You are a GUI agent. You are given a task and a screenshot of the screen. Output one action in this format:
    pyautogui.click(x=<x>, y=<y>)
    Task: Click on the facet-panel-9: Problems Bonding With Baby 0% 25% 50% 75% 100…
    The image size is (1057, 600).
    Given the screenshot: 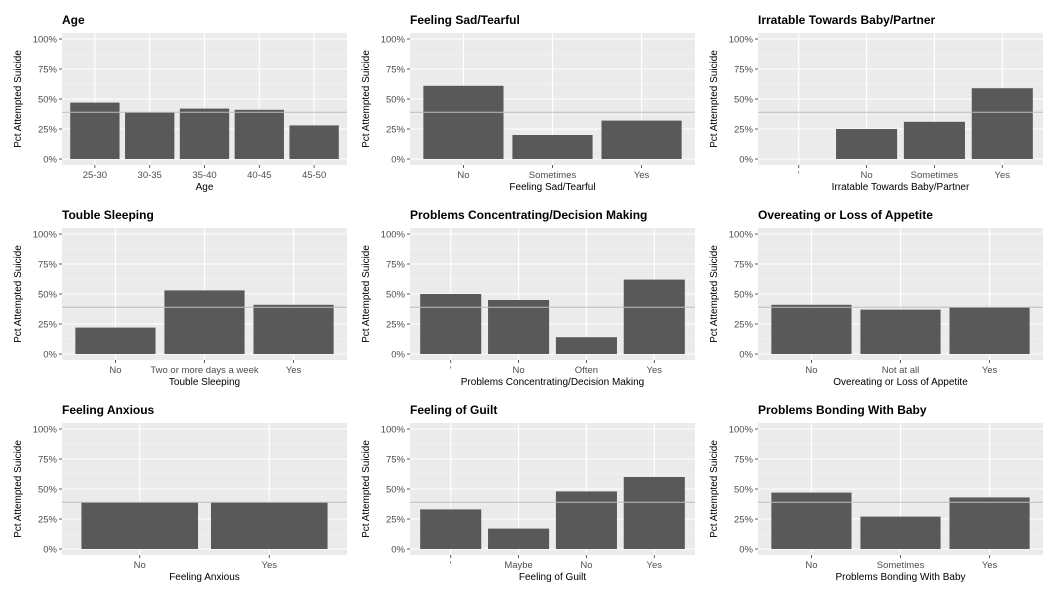 What is the action you would take?
    pyautogui.click(x=876, y=493)
    